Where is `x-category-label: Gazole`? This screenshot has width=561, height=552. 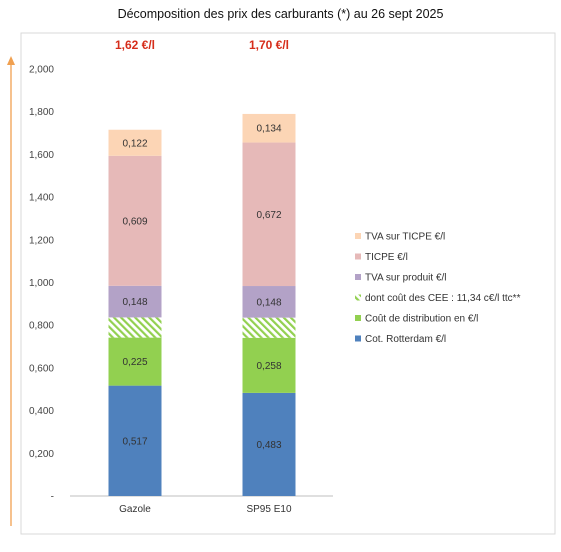 x-category-label: Gazole is located at coordinates (135, 509).